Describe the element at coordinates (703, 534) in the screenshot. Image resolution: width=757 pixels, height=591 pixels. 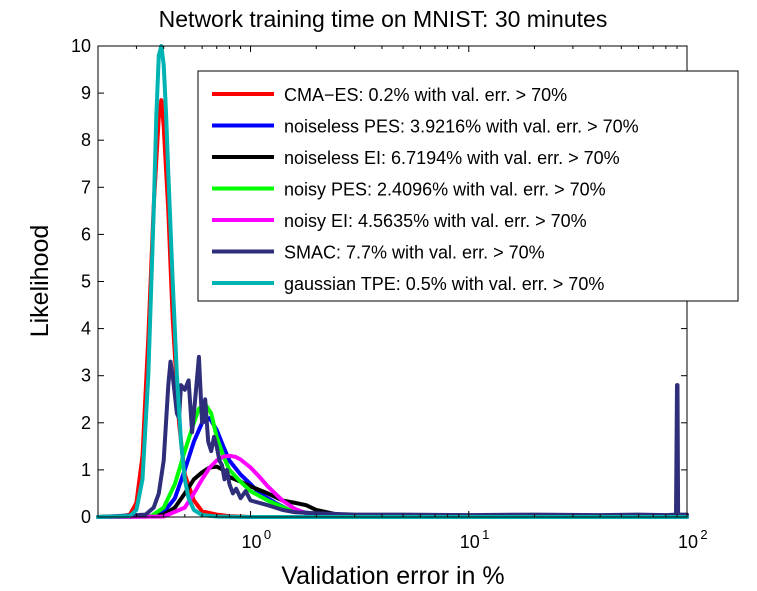
I see `x-tick-exponent-2: 2` at that location.